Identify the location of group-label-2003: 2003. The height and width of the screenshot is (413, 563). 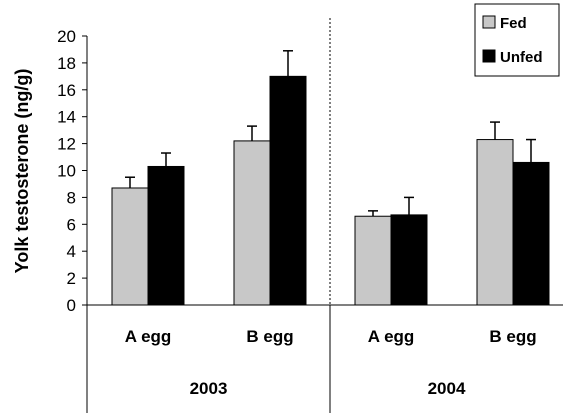
(209, 388).